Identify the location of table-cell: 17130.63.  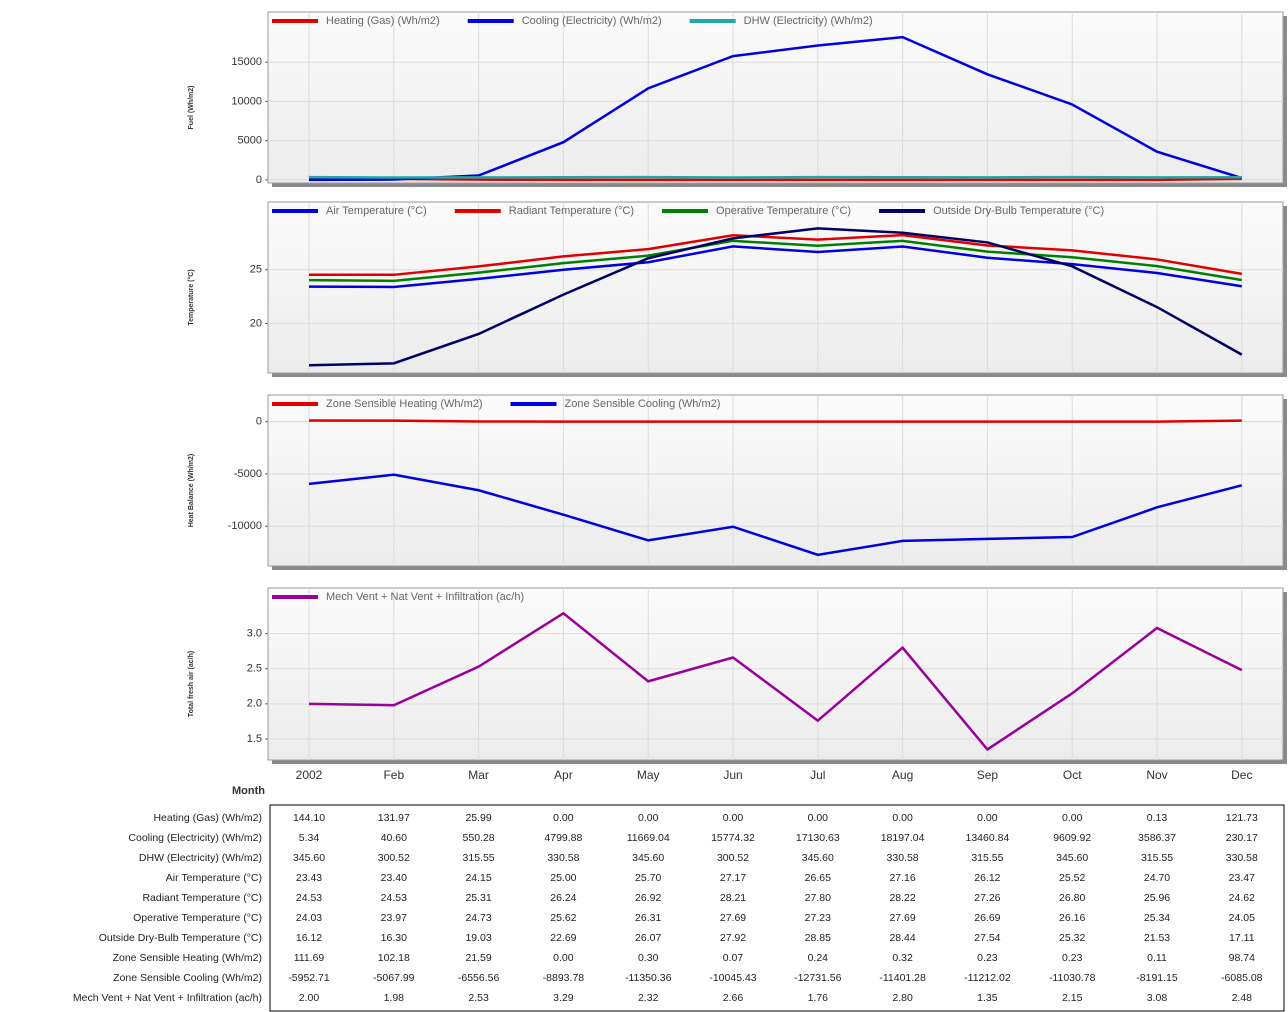
(818, 838).